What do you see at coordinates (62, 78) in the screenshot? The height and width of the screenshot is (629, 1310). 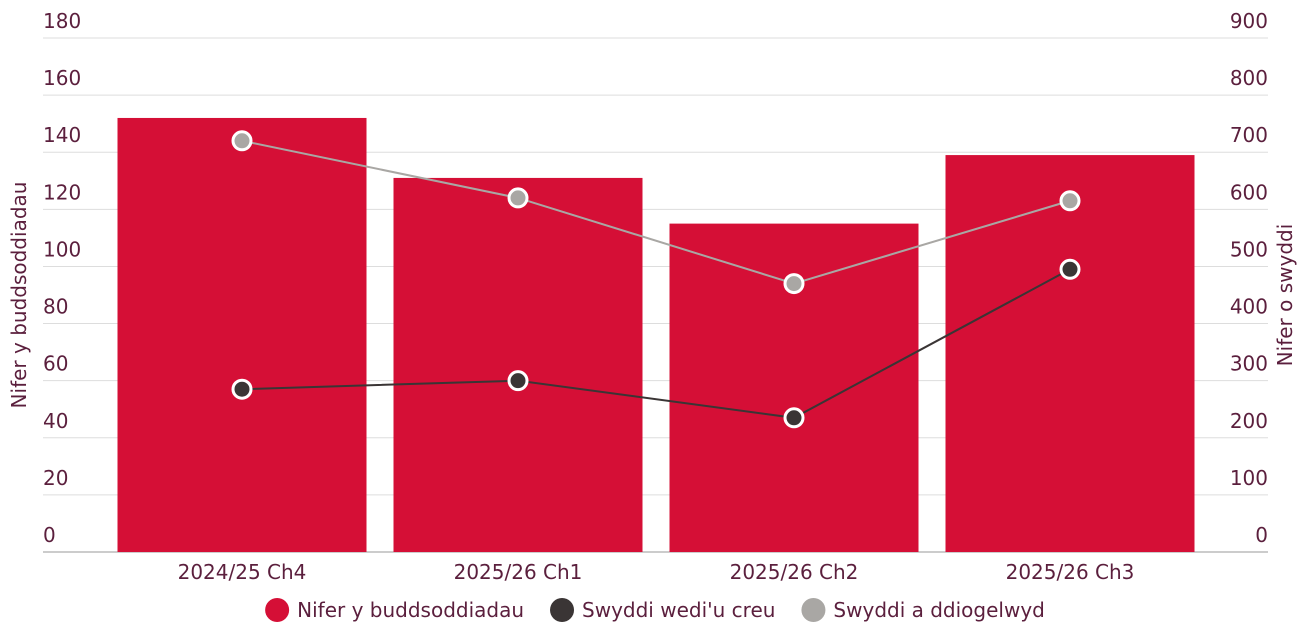 I see `y-tick-label: 160` at bounding box center [62, 78].